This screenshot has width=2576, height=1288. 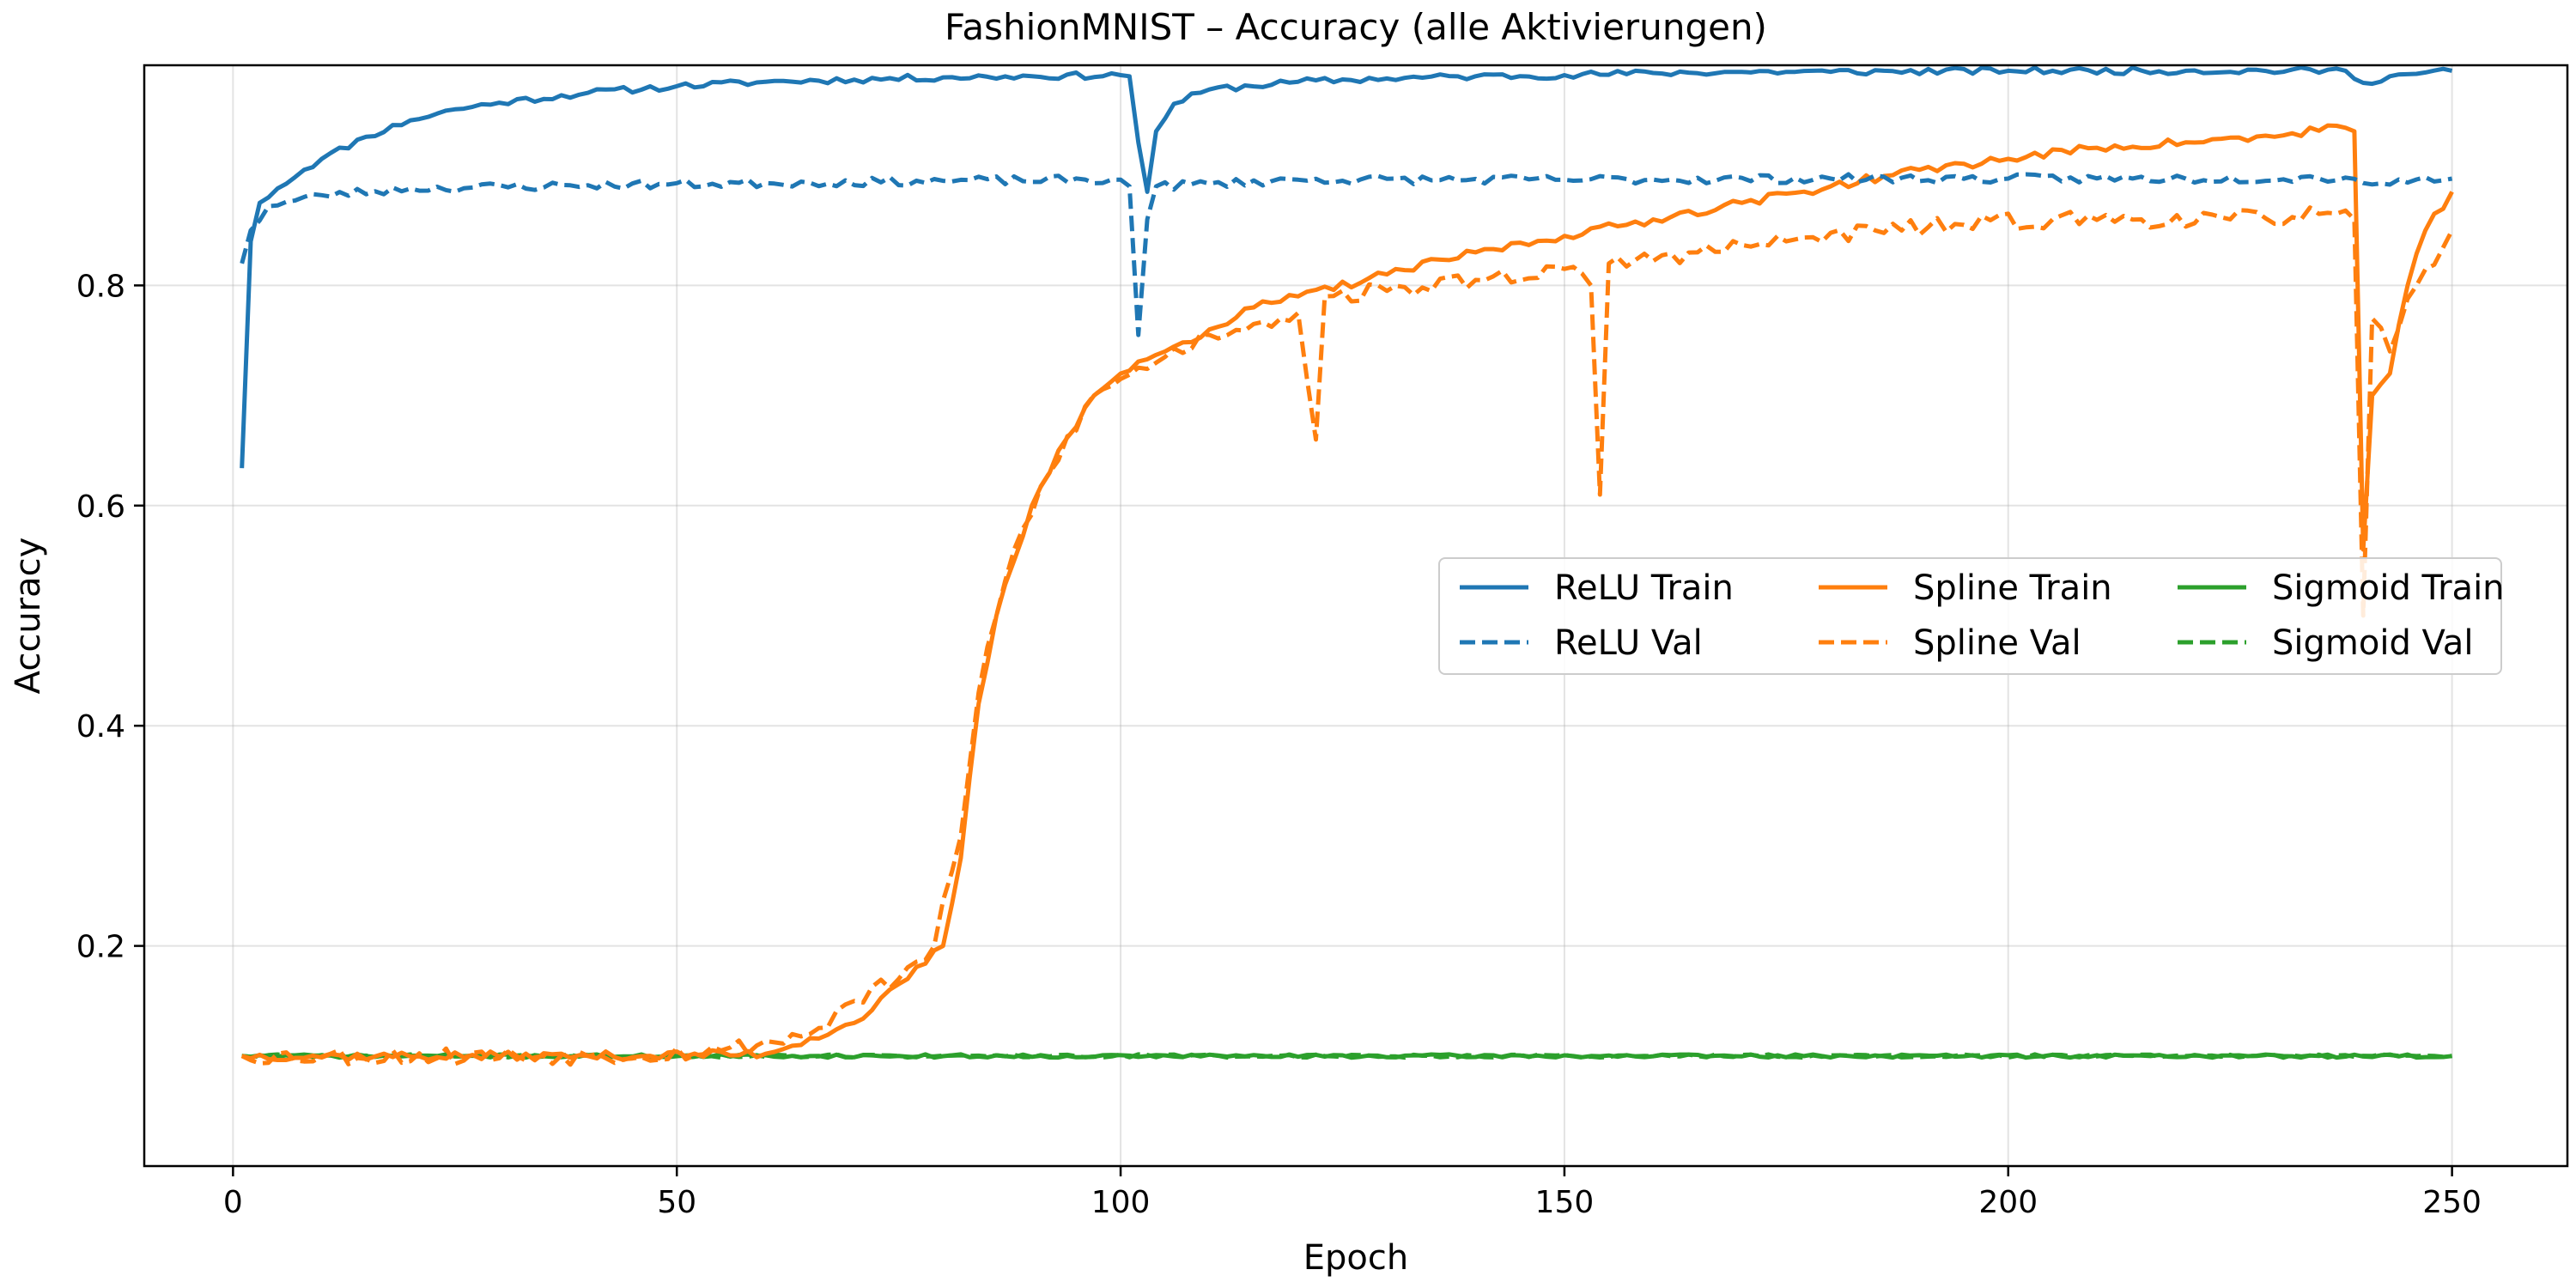 What do you see at coordinates (1997, 643) in the screenshot?
I see `legend-label: Spline Val` at bounding box center [1997, 643].